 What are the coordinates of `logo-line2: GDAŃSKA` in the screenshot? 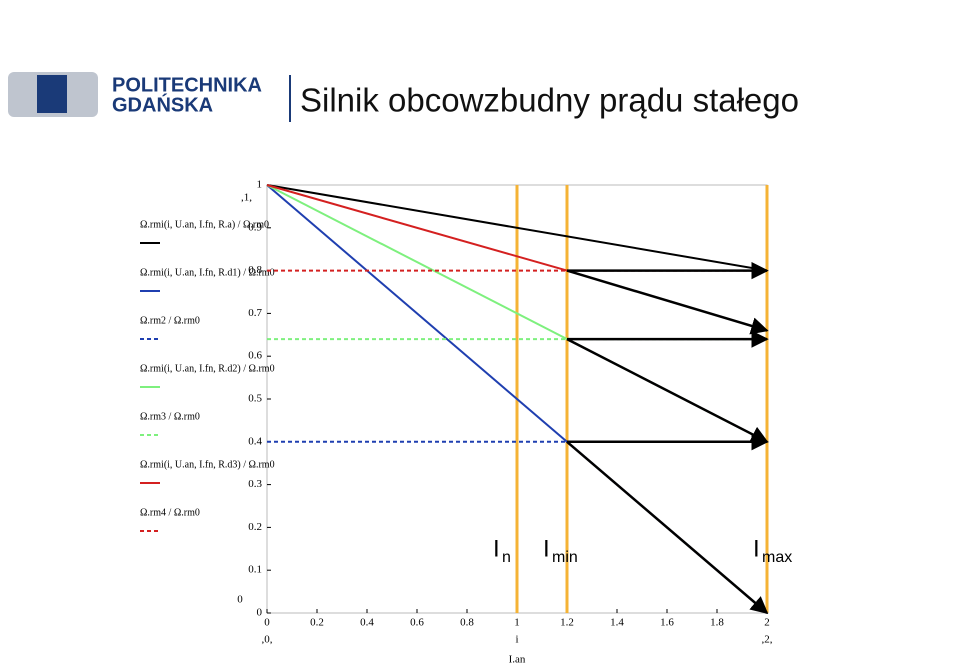 It's located at (162, 104).